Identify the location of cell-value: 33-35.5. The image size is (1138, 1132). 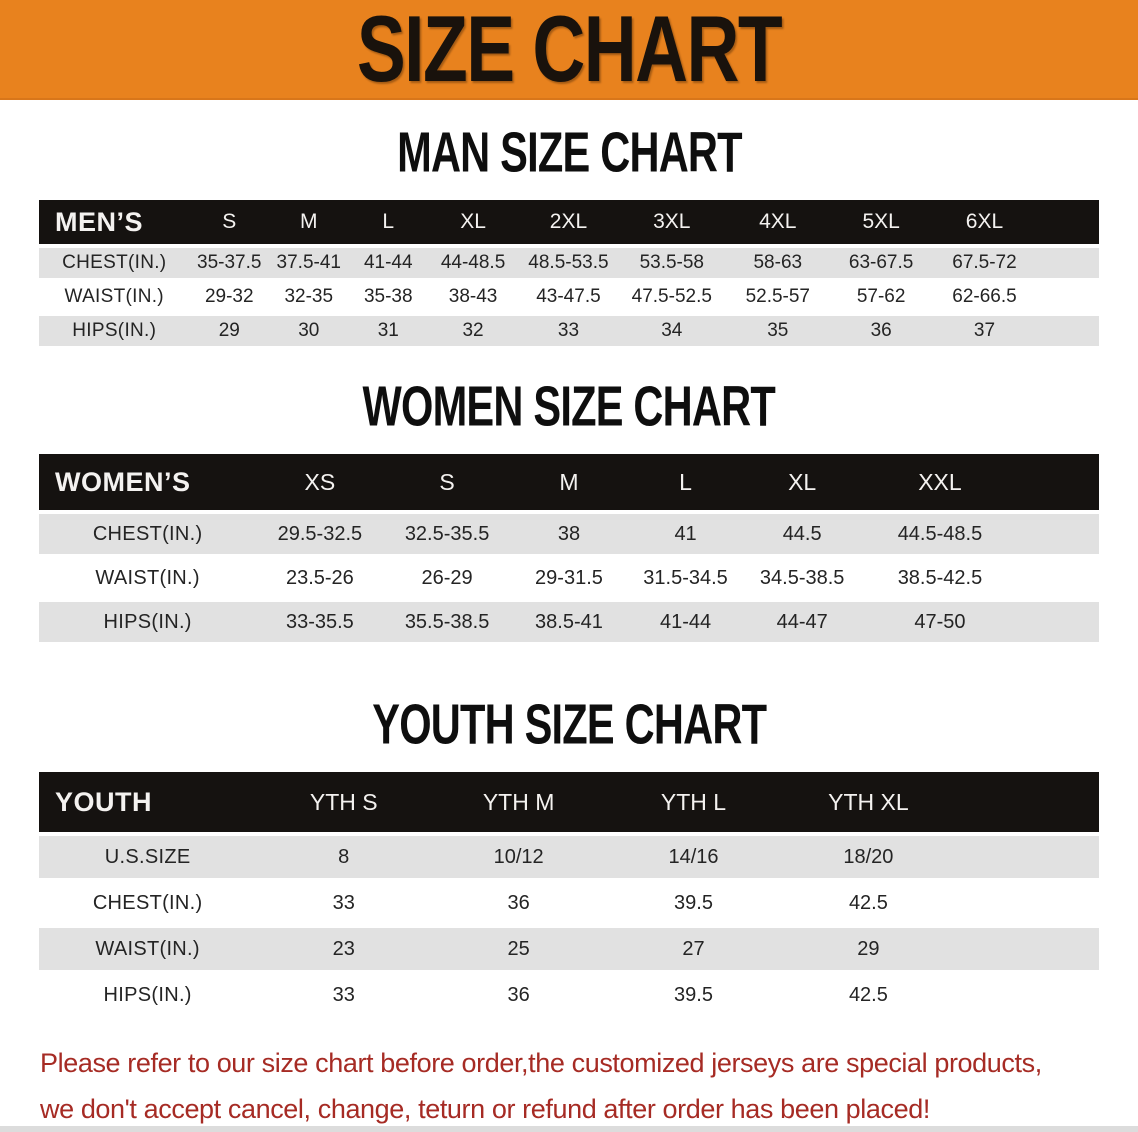
(320, 622).